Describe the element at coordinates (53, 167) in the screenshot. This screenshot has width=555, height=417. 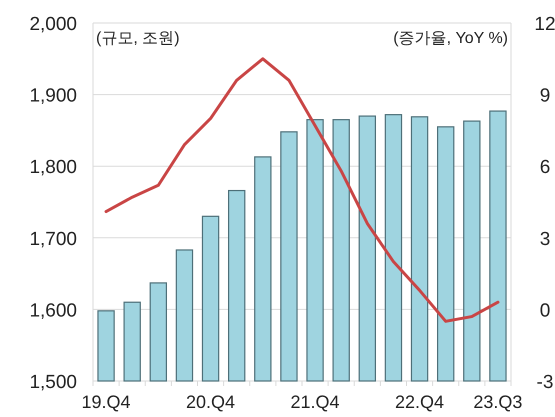
I see `y-tick-label: 1,800` at that location.